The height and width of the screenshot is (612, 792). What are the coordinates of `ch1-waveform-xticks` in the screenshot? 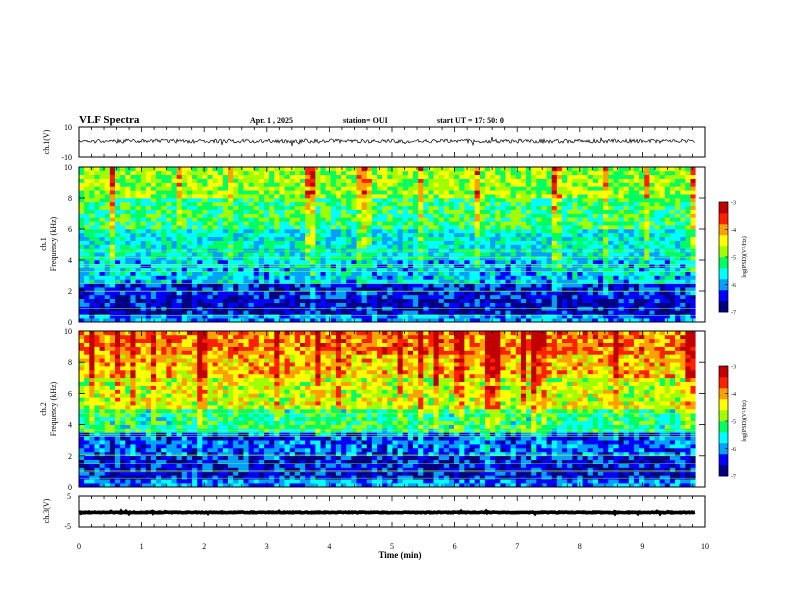 It's located at (392, 142).